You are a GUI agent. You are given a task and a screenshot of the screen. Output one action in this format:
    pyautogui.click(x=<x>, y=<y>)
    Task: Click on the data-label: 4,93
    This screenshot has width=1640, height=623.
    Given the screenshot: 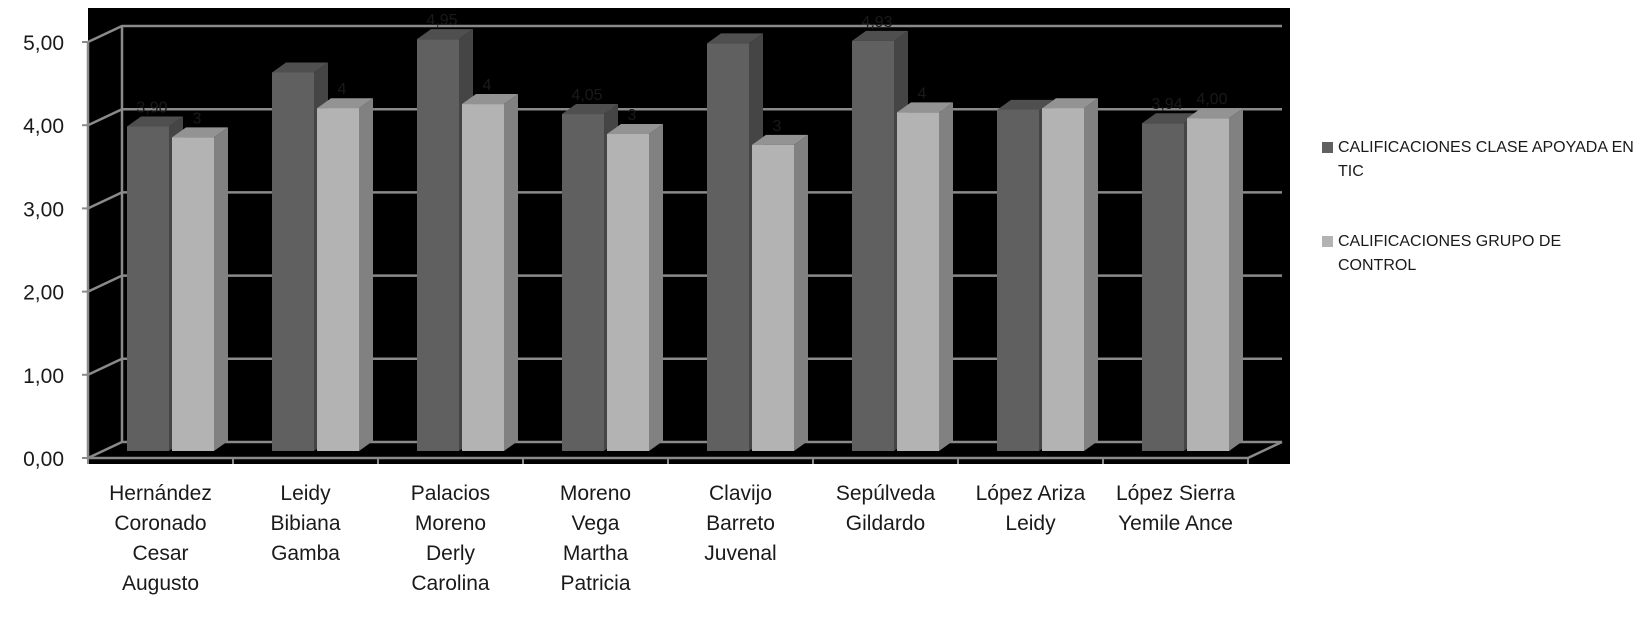 What is the action you would take?
    pyautogui.click(x=876, y=22)
    